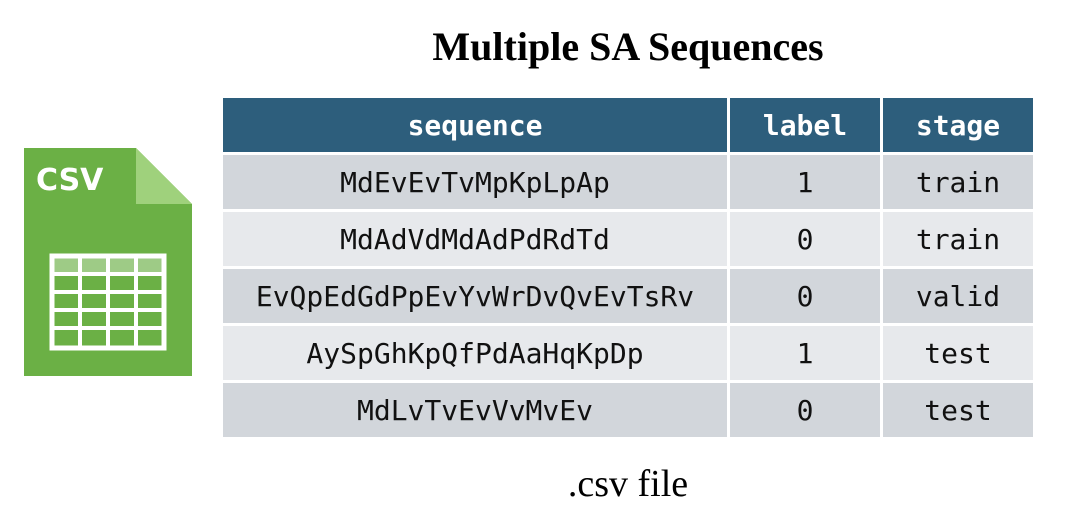 Image resolution: width=1088 pixels, height=516 pixels. Describe the element at coordinates (108, 262) in the screenshot. I see `csv-file-icon: CSV` at that location.